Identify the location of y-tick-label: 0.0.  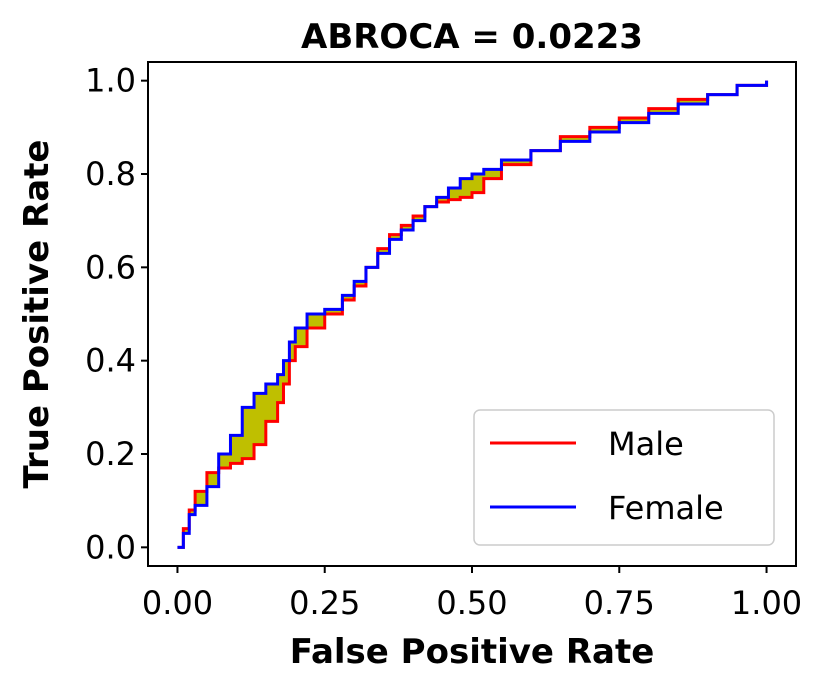
(110, 547).